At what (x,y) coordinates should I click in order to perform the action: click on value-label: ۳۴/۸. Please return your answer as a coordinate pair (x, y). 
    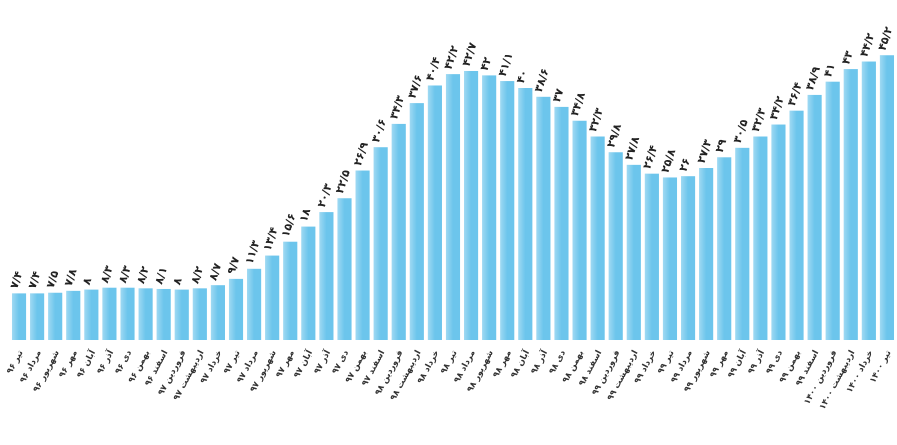
    Looking at the image, I should click on (578, 103).